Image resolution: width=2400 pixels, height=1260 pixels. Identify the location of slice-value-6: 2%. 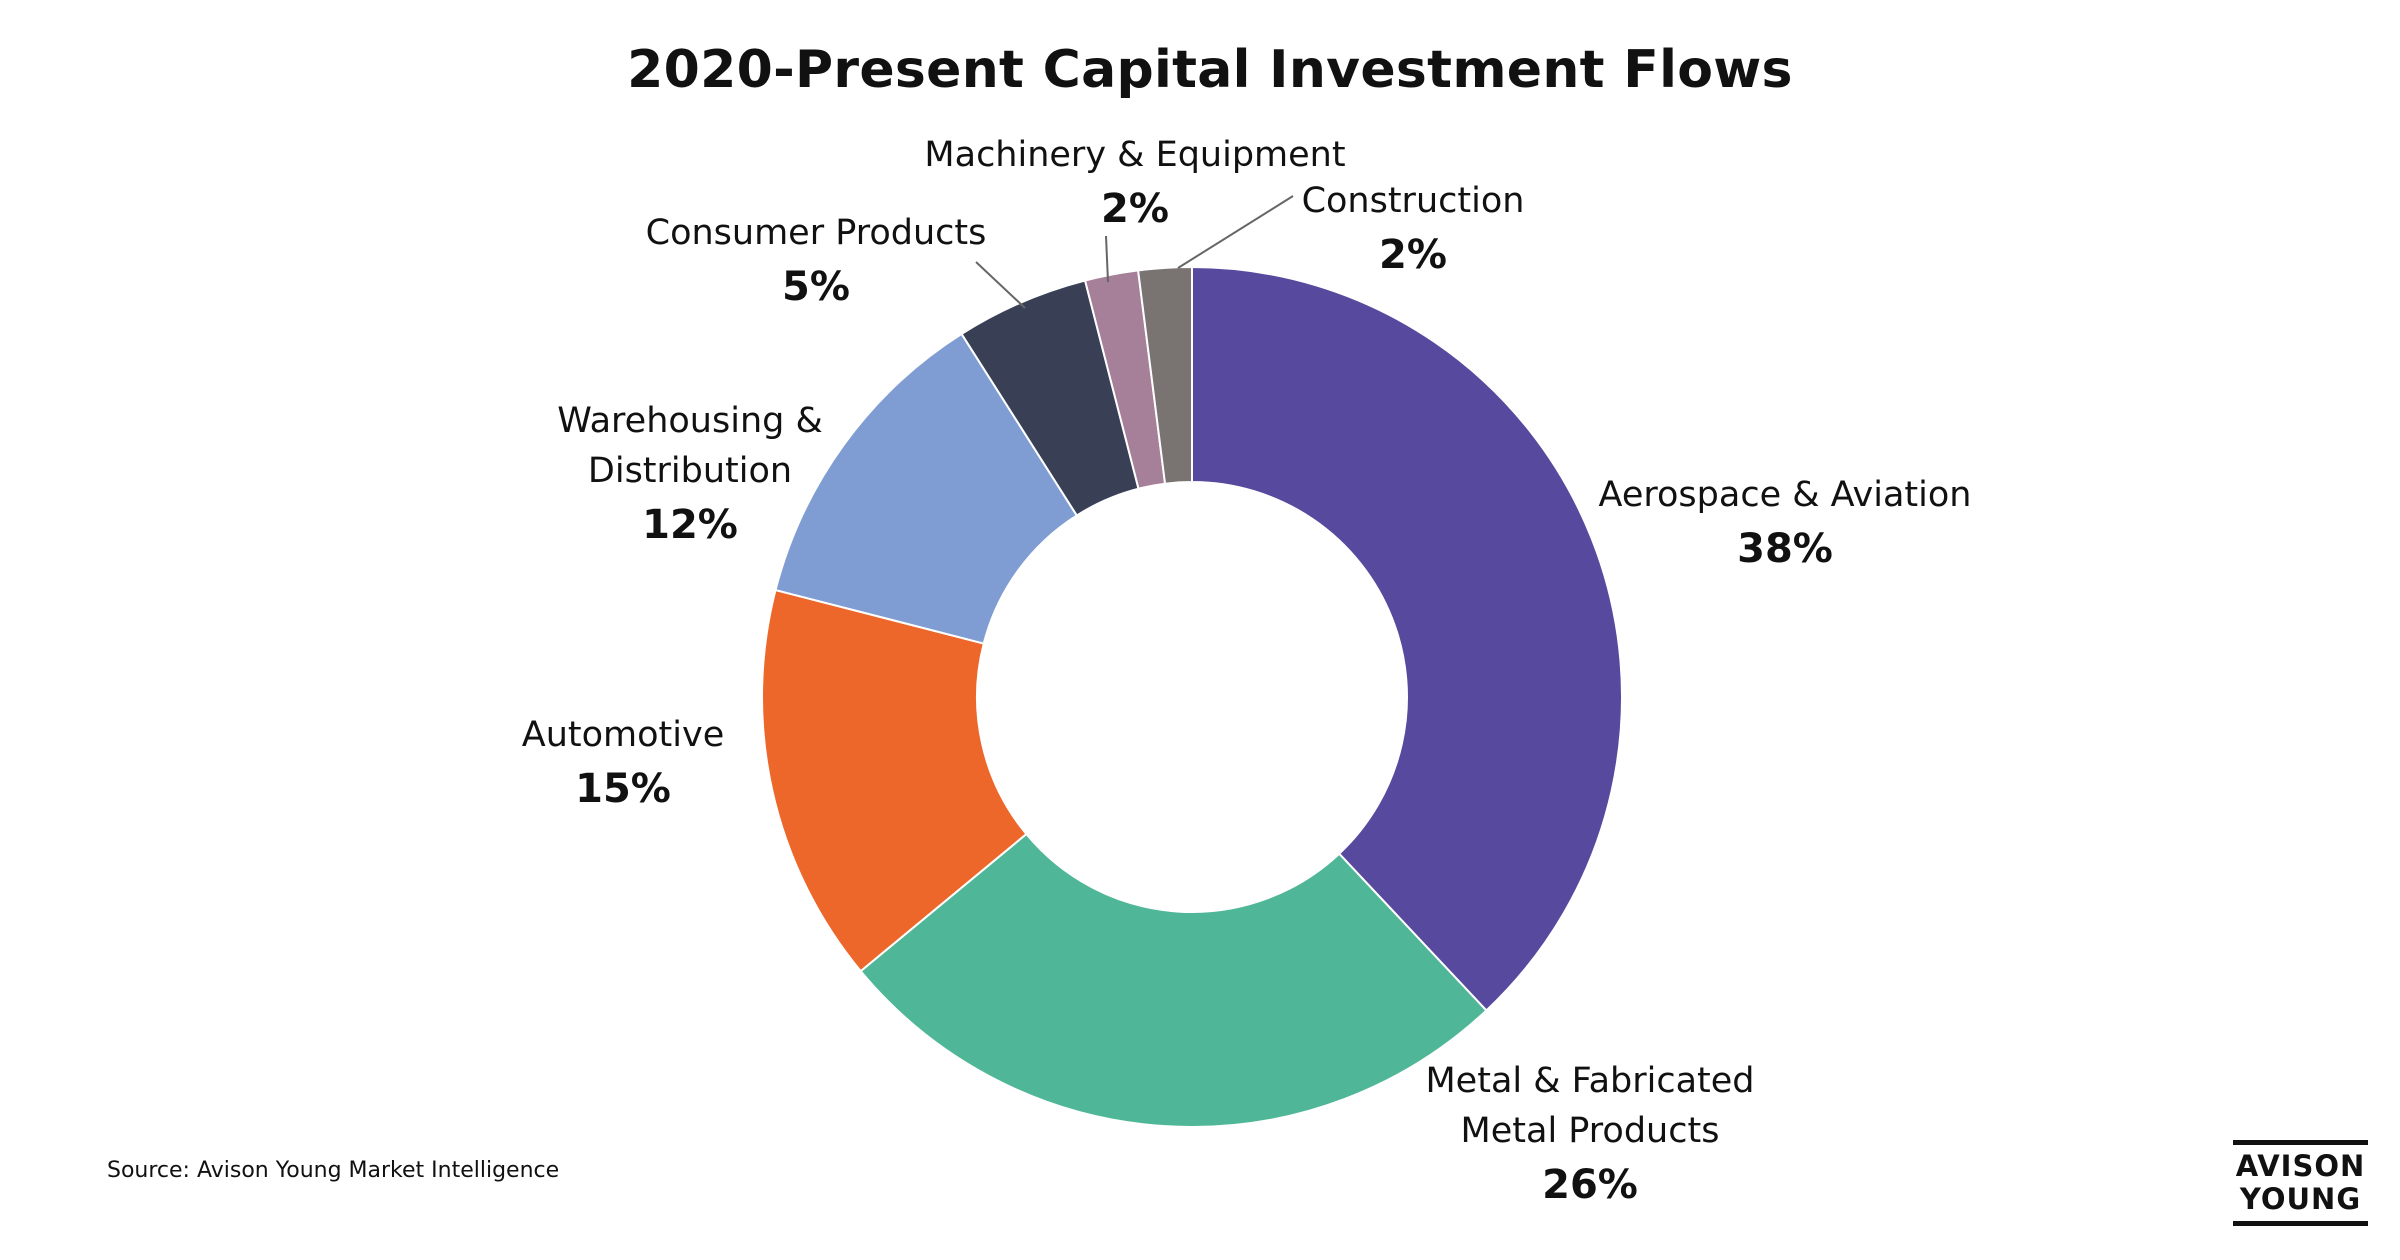
(1413, 255).